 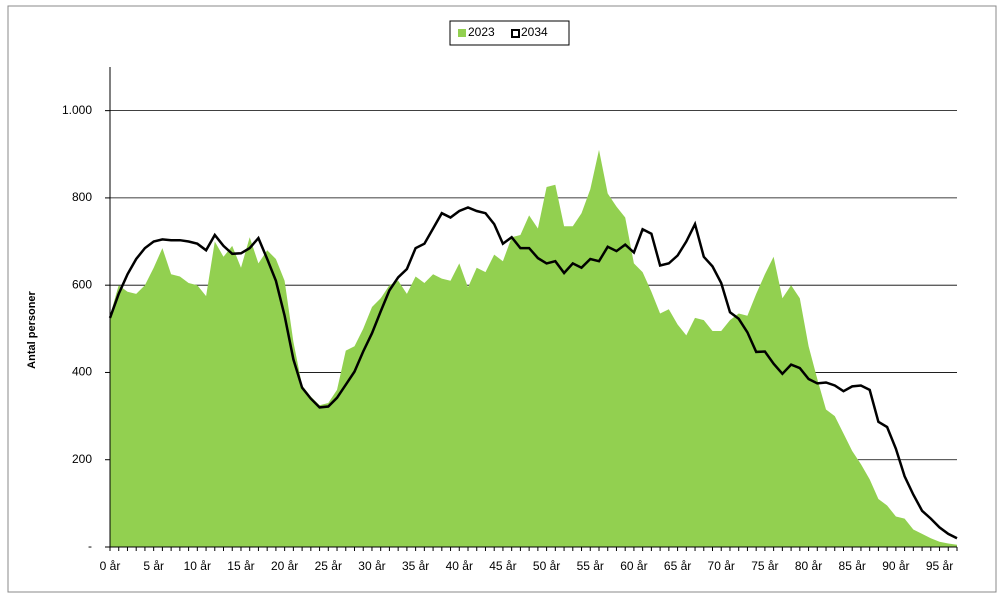 What do you see at coordinates (240, 566) in the screenshot?
I see `x-tick-label: 15 år` at bounding box center [240, 566].